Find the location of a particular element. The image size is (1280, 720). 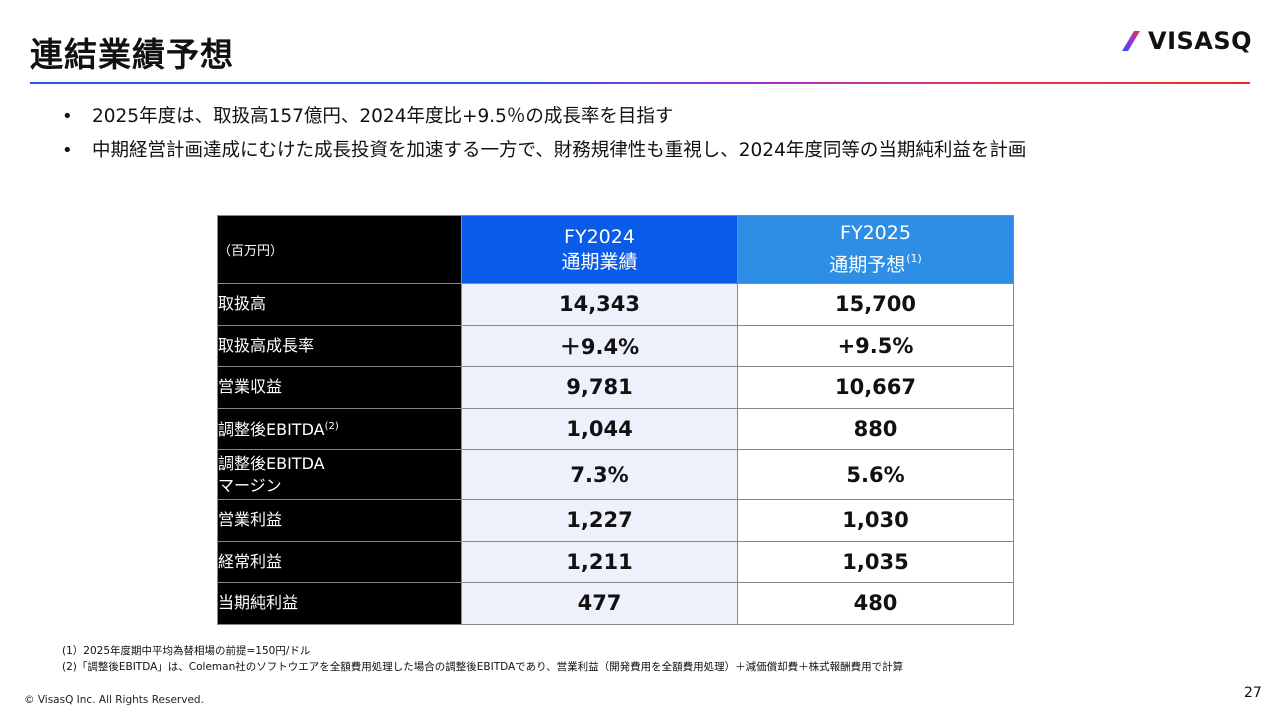

fy2025-value: +9.5% is located at coordinates (875, 345).